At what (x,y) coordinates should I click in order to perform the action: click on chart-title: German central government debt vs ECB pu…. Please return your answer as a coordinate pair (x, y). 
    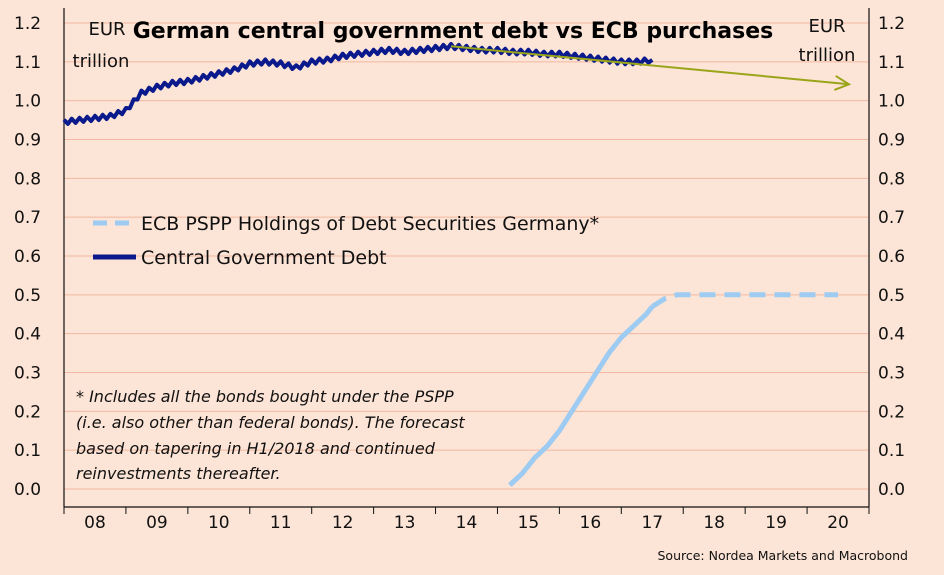
    Looking at the image, I should click on (453, 31).